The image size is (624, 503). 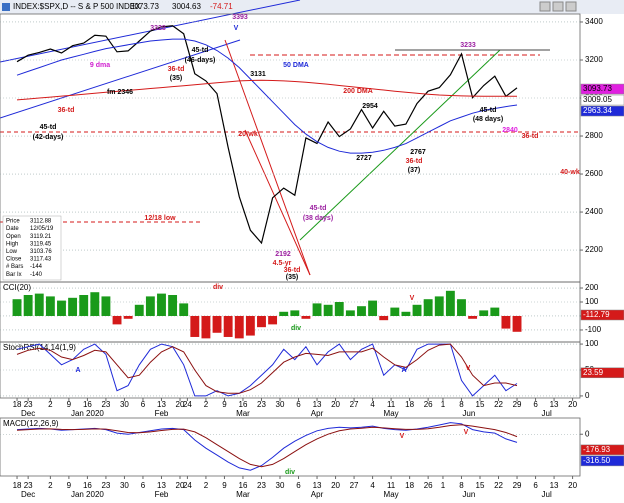 I want to click on x-tick-label: 23, so click(x=105, y=404).